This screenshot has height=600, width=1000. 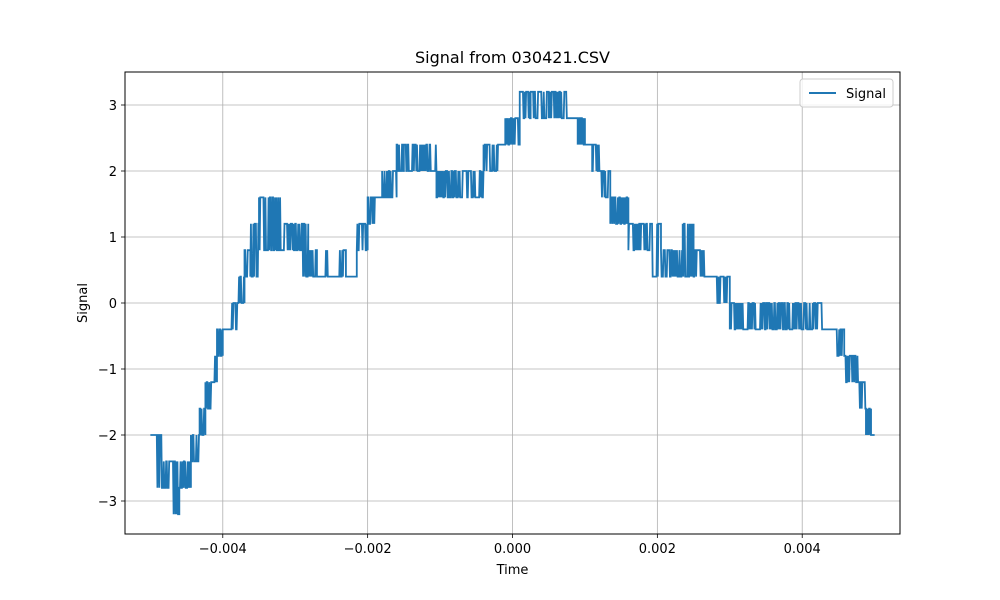 What do you see at coordinates (107, 502) in the screenshot?
I see `y-tick-label: −3` at bounding box center [107, 502].